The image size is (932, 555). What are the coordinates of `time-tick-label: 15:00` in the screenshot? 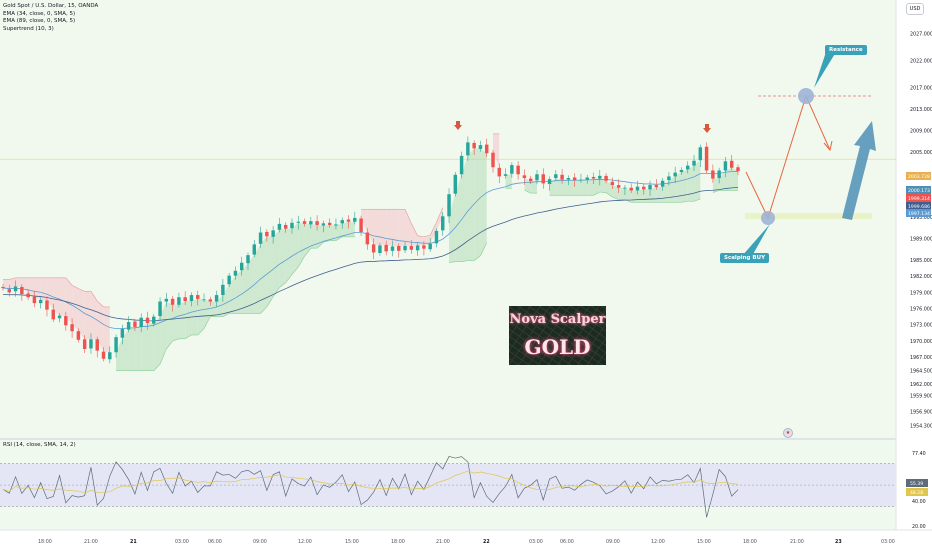 It's located at (352, 542).